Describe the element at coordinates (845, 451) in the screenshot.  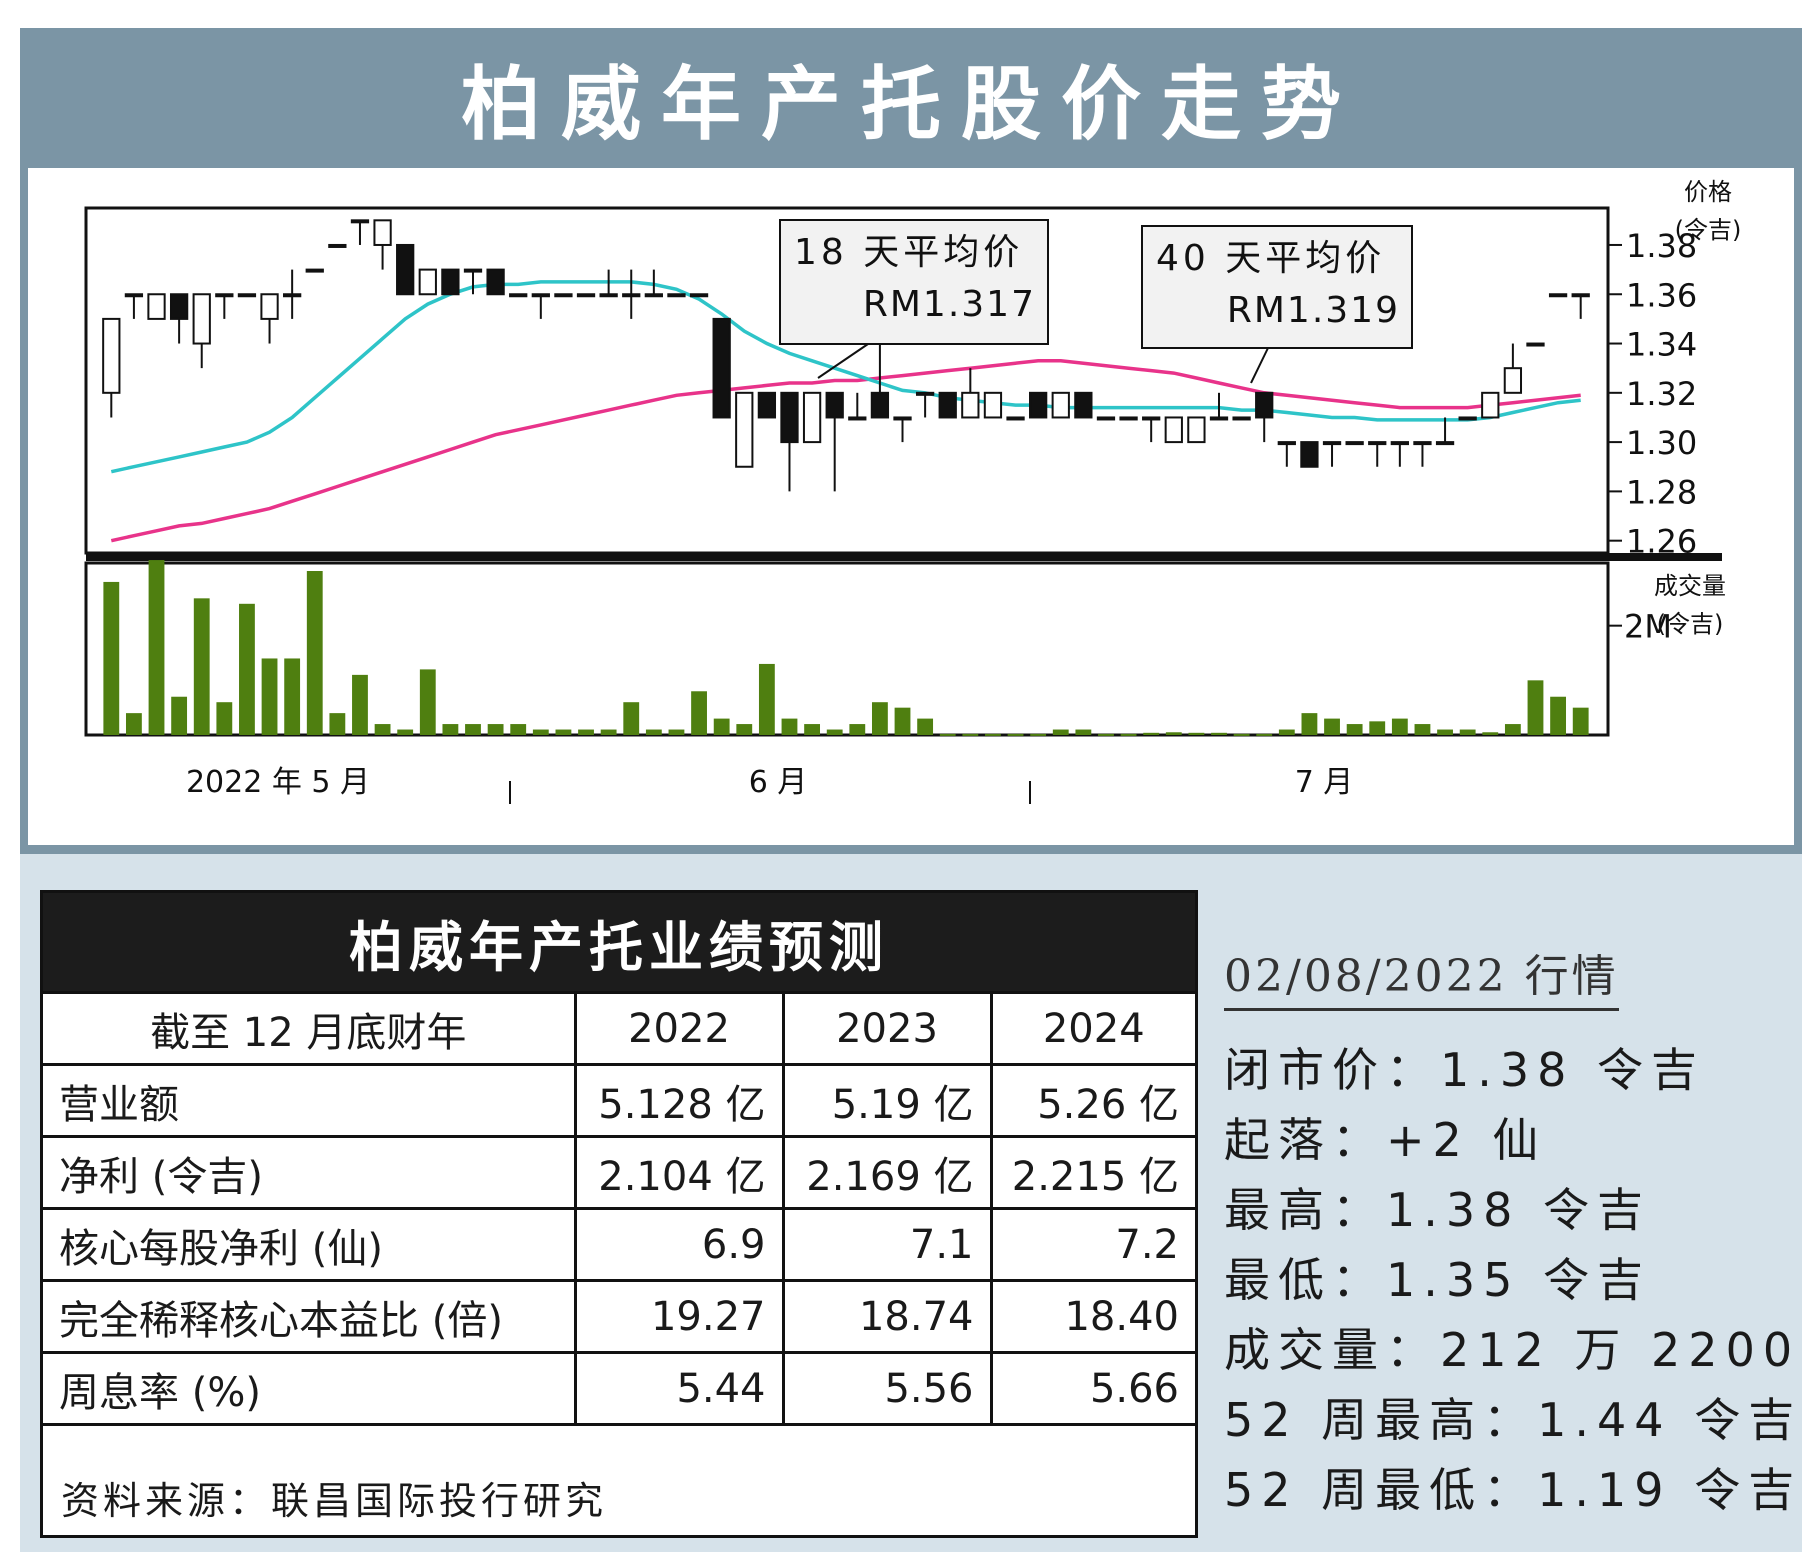
I see `ma40-line` at that location.